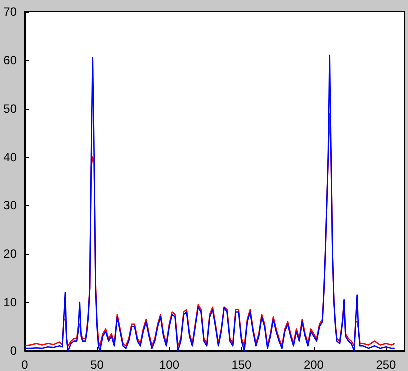  Describe the element at coordinates (11, 12) in the screenshot. I see `y-tick-label: 70` at that location.